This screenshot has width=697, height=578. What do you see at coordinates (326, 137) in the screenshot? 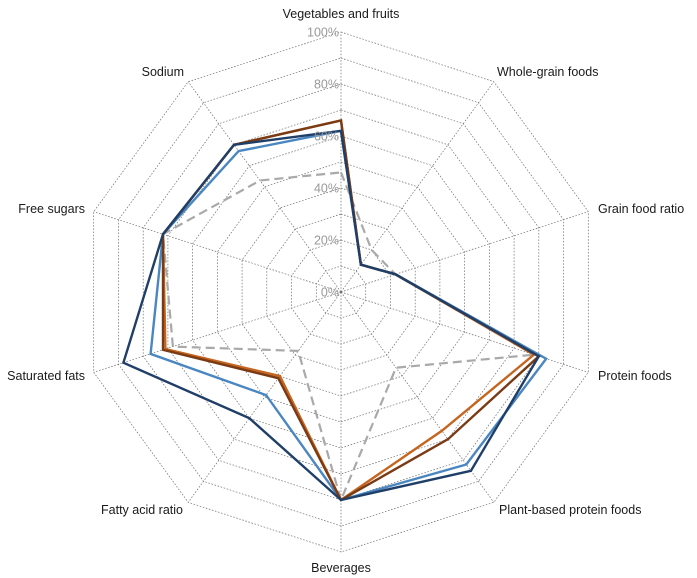
I see `r-tick-label: 60%` at bounding box center [326, 137].